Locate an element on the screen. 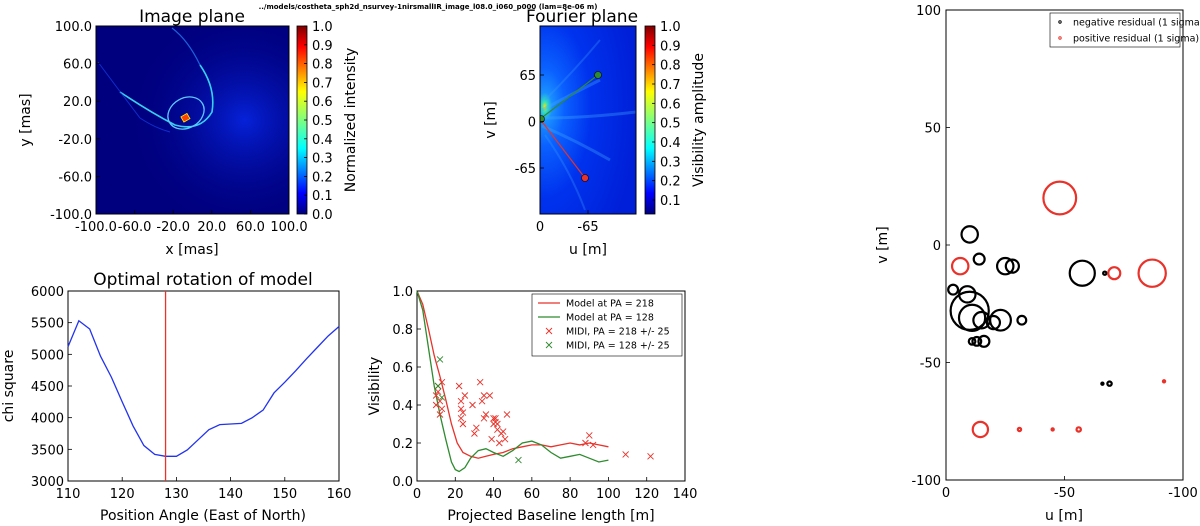  visibility-x-tick-label: 140 is located at coordinates (685, 494).